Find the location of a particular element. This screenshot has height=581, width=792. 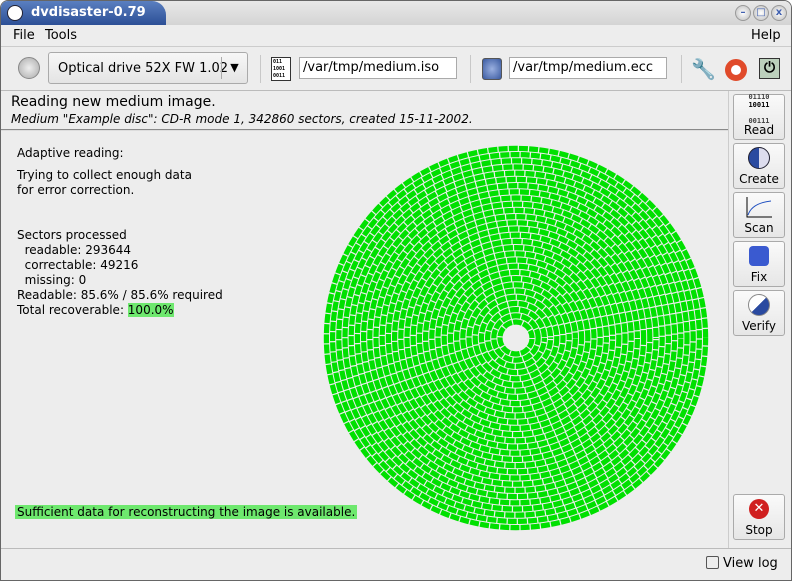

fix-button: Fix is located at coordinates (759, 264).